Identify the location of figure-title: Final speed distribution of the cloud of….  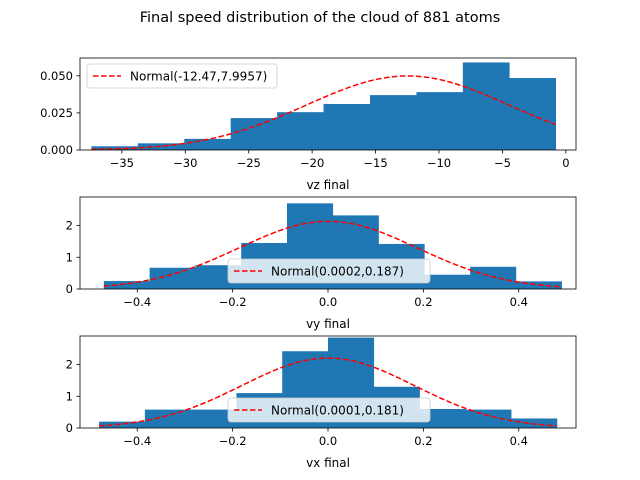
(320, 18).